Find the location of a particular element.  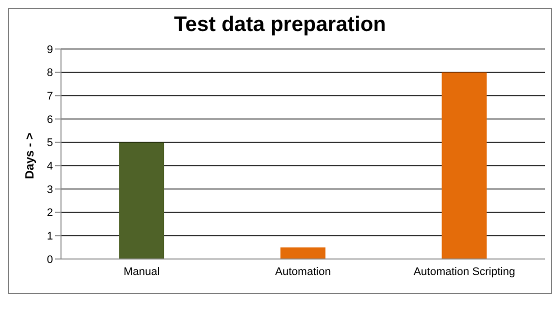

y-tick-label: 2 is located at coordinates (49, 213).